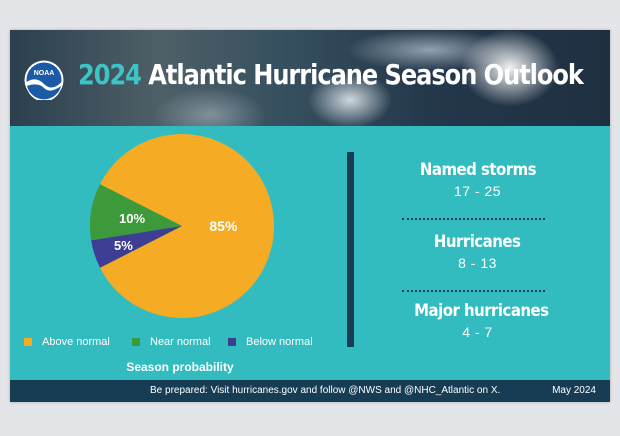 This screenshot has height=436, width=620. Describe the element at coordinates (477, 263) in the screenshot. I see `stat-value: 8 - 13` at that location.